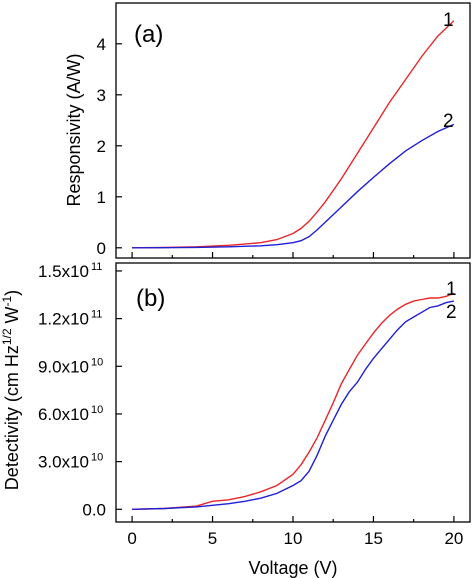 This screenshot has width=474, height=578. Describe the element at coordinates (373, 538) in the screenshot. I see `x-tick-label: 15` at that location.